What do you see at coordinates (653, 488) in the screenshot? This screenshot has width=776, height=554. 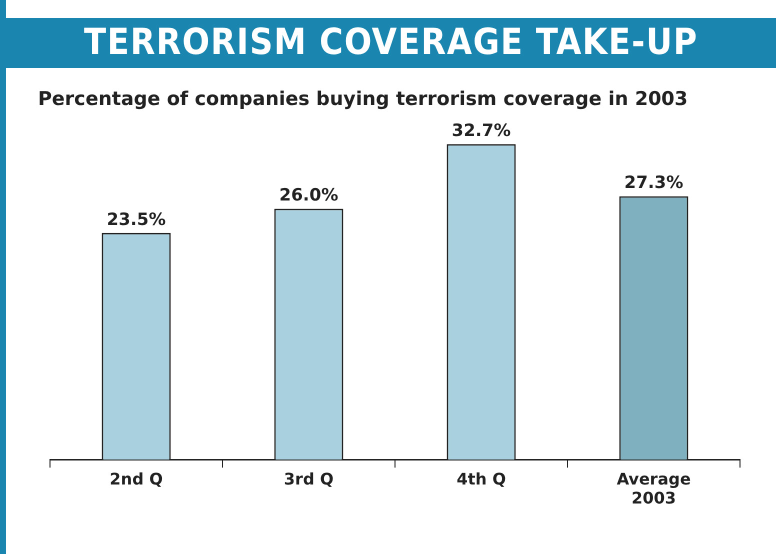 I see `x-tick-label: Average 2003` at bounding box center [653, 488].